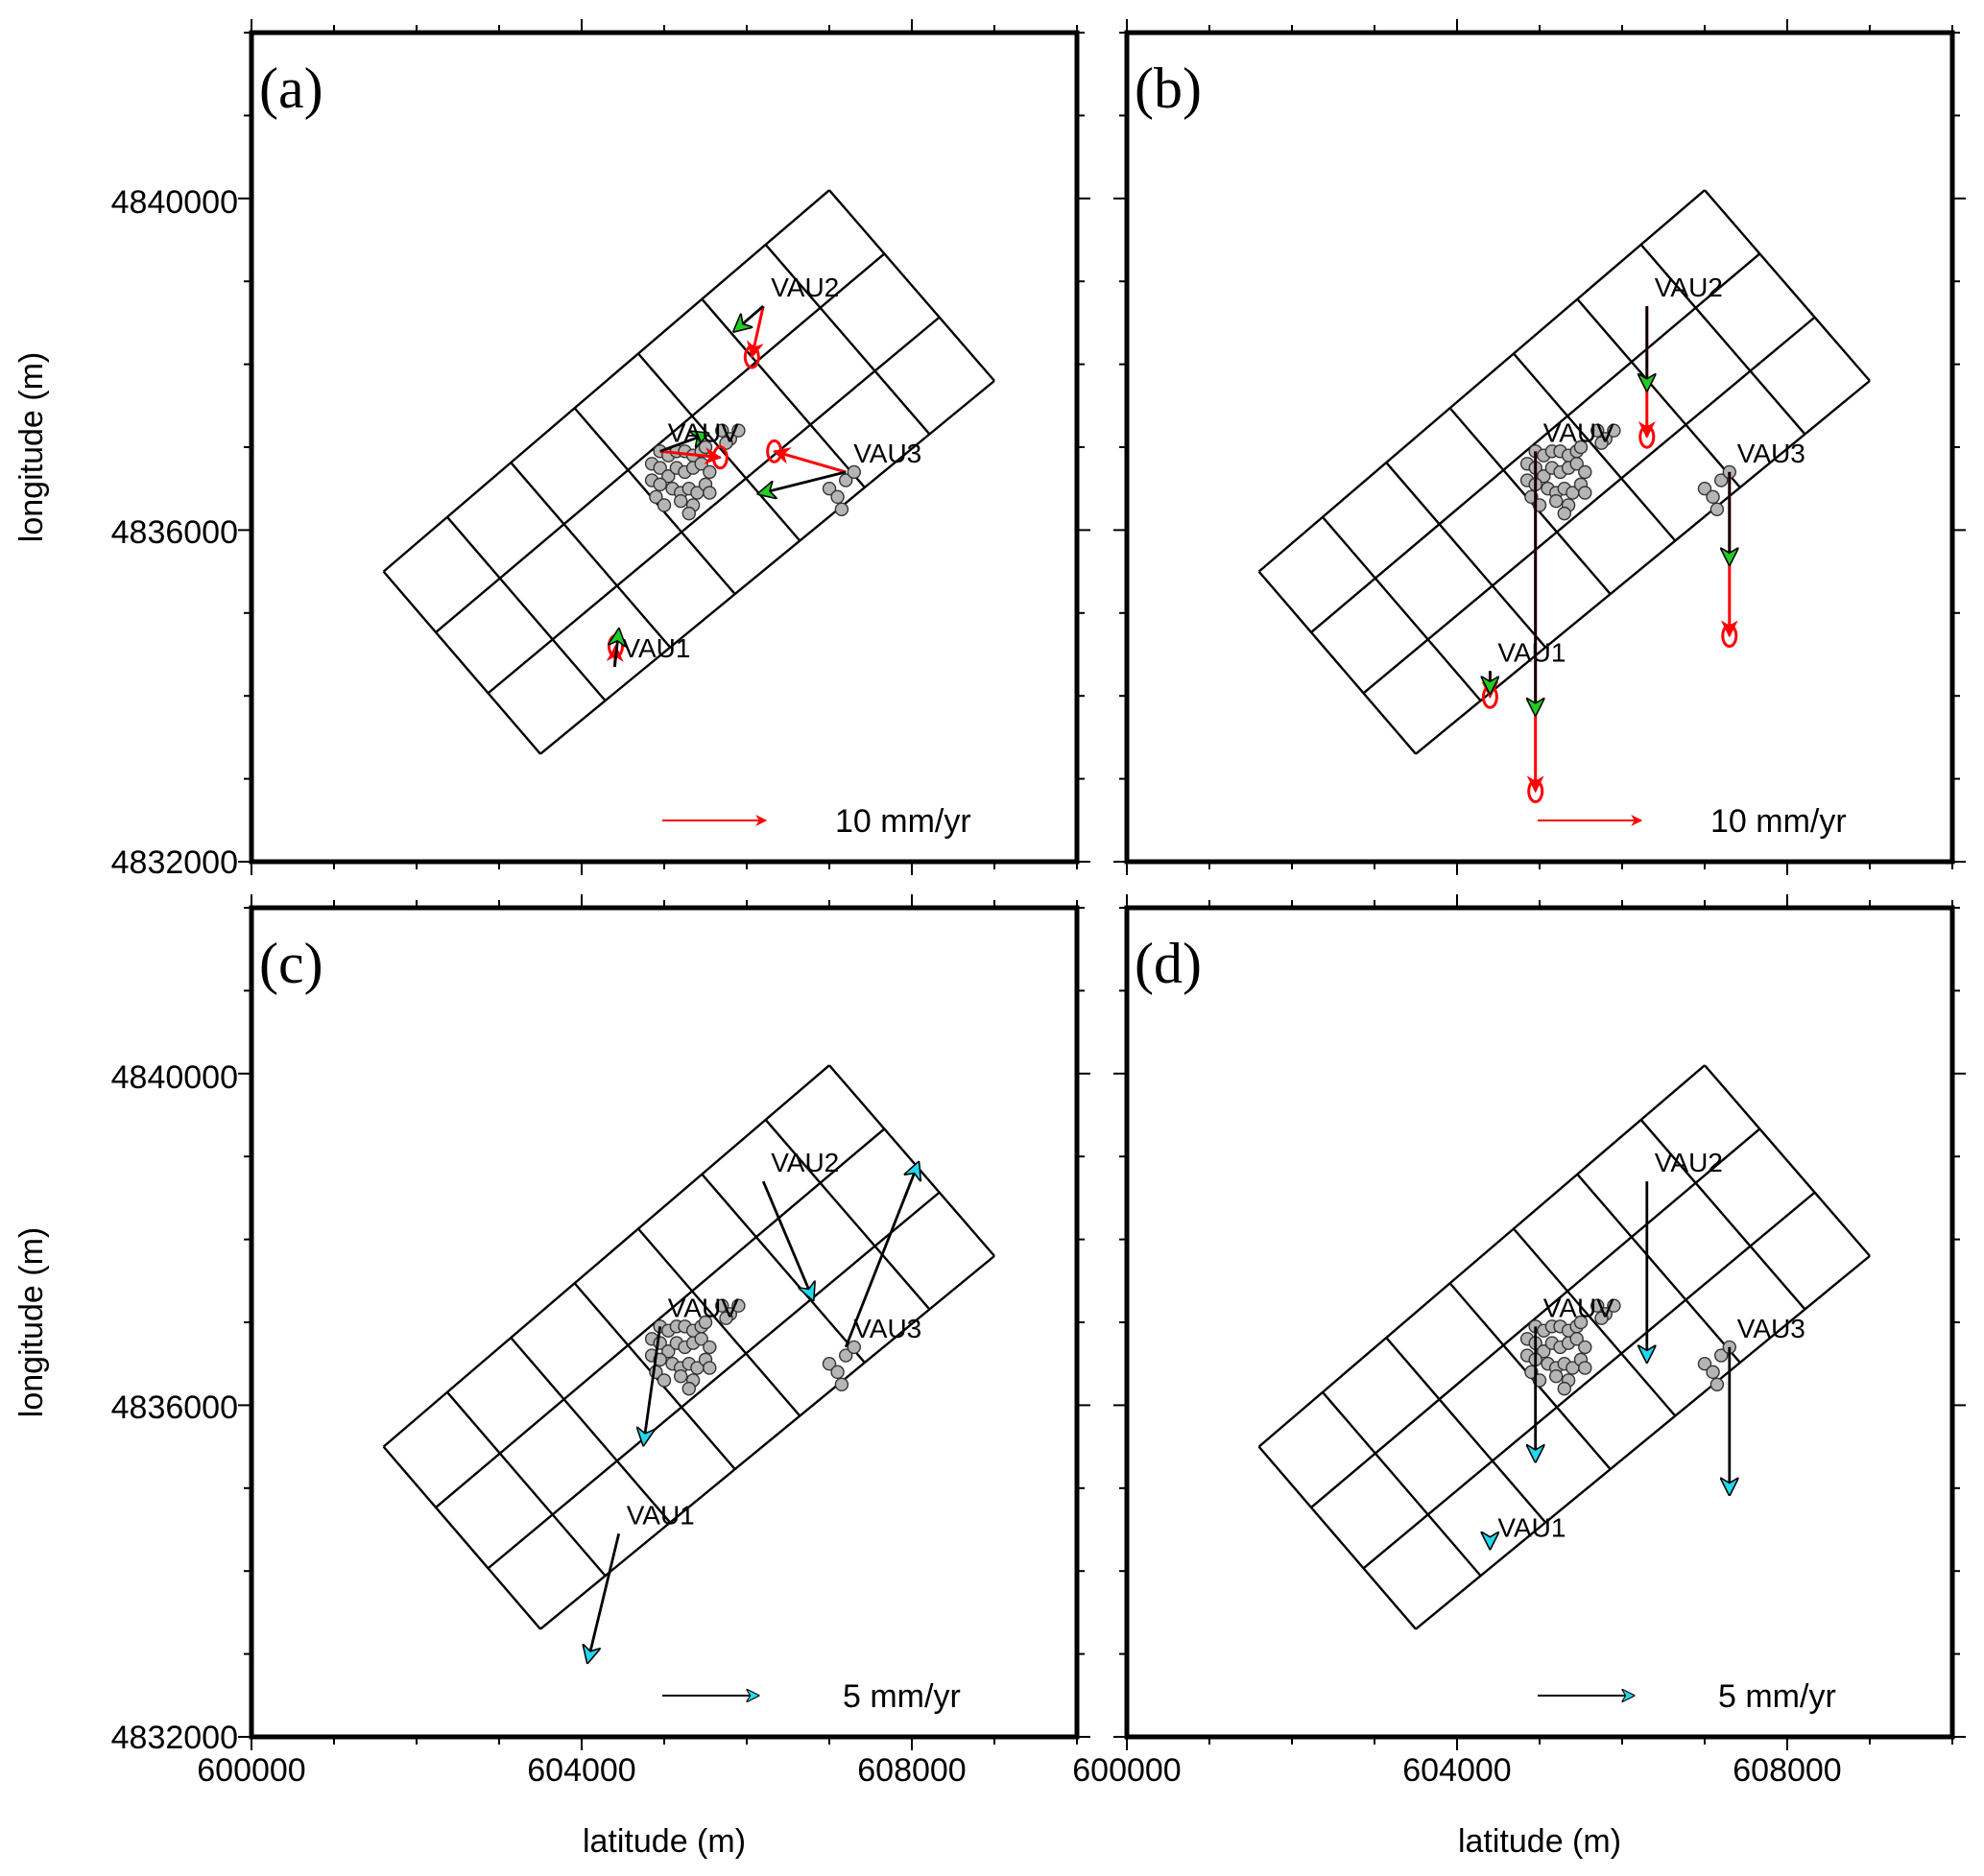 Image resolution: width=1984 pixels, height=1876 pixels. Describe the element at coordinates (174, 862) in the screenshot. I see `panel-a-ytick-4832000: 4832000` at that location.